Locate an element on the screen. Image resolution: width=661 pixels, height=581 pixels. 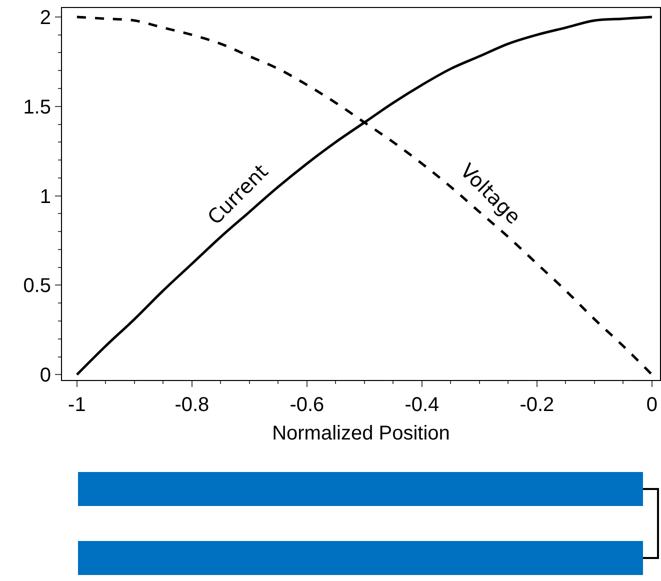
y-tick-label: 0.5 is located at coordinates (37, 286).